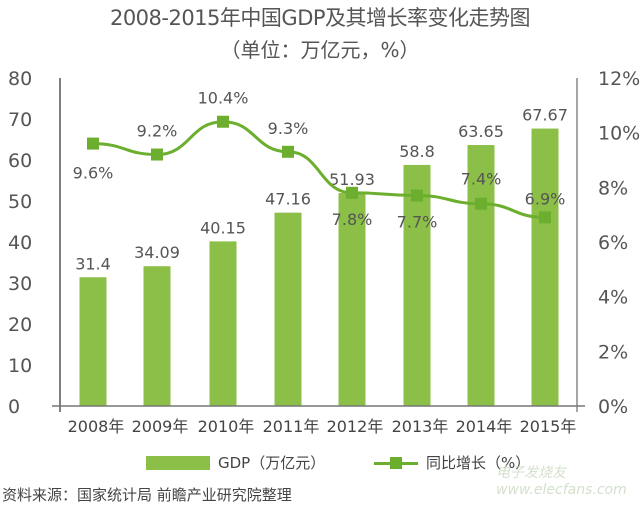  Describe the element at coordinates (613, 188) in the screenshot. I see `right-tick-label: 8%` at that location.